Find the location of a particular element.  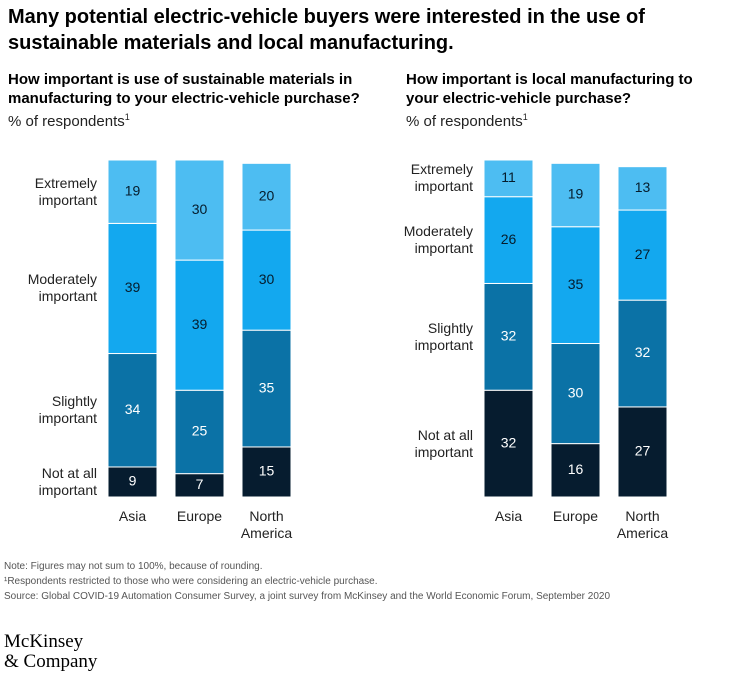

value-label: 16 is located at coordinates (576, 469).